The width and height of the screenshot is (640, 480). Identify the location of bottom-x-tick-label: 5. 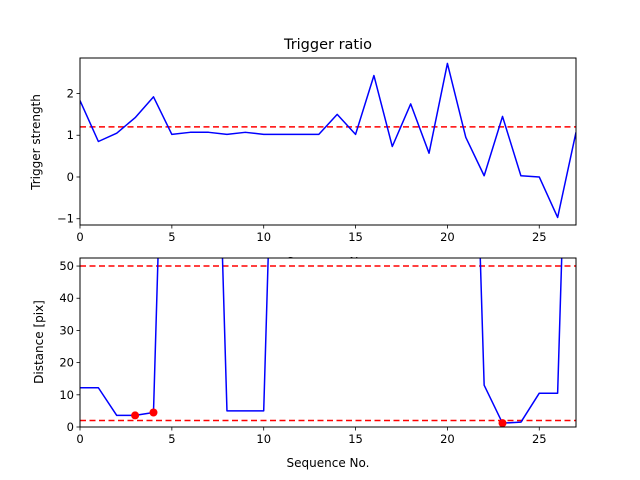
(171, 439).